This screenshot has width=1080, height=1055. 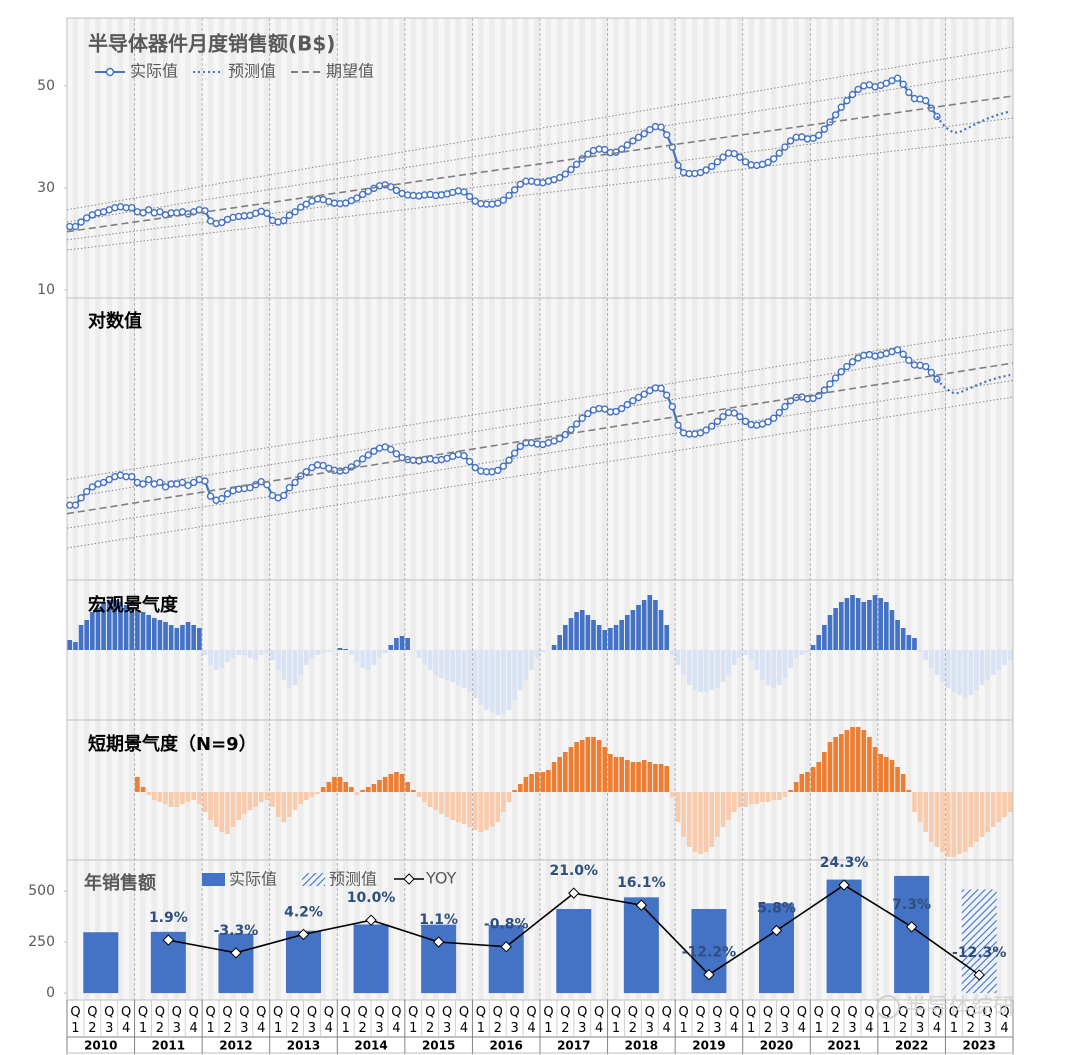 I want to click on chart-title: 半导体器件月度销售额(B$), so click(x=211, y=44).